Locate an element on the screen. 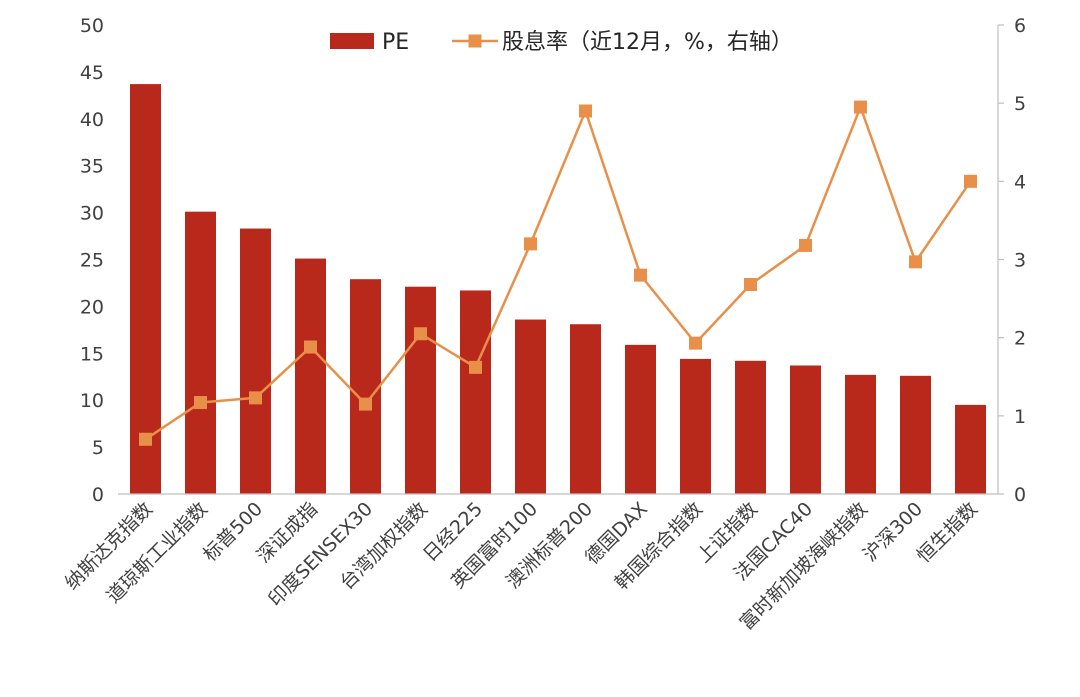 This screenshot has width=1080, height=697. category-label: 道琼斯工业指数 is located at coordinates (157, 553).